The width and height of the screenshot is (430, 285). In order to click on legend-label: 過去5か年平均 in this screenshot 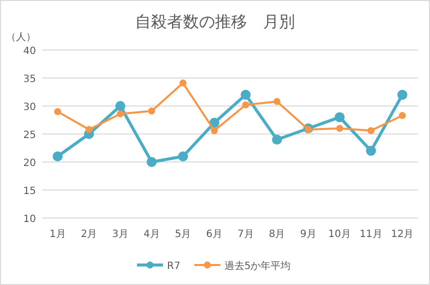, I will do `click(257, 266)`.